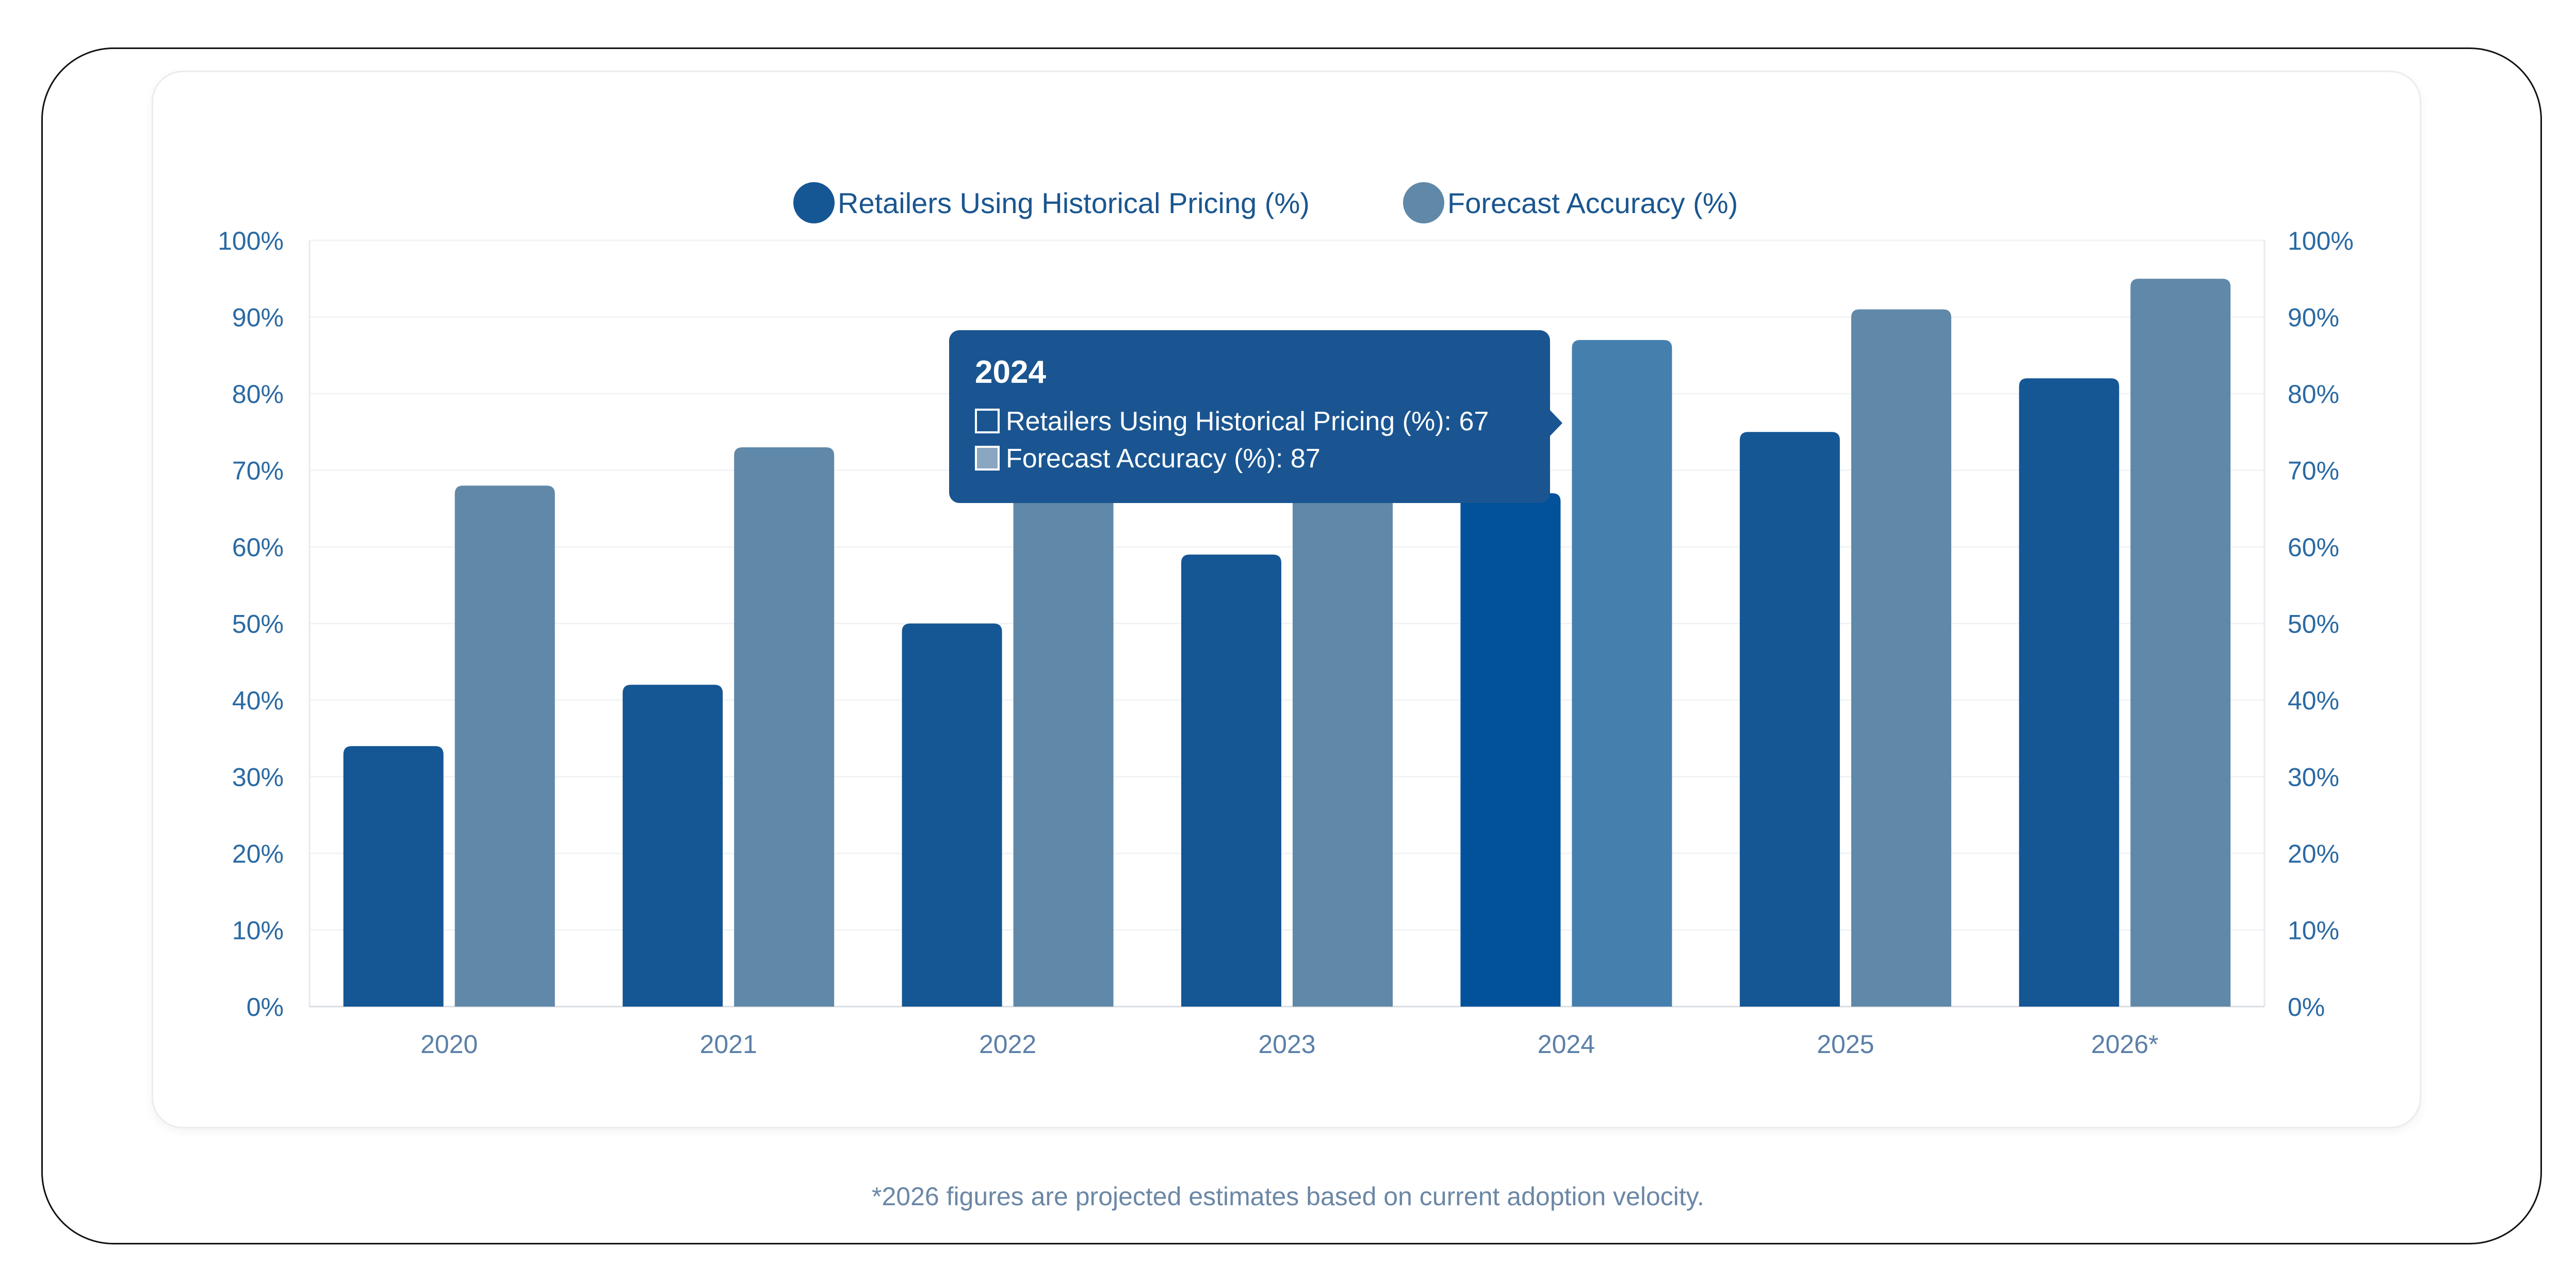 The height and width of the screenshot is (1279, 2576). Describe the element at coordinates (2314, 700) in the screenshot. I see `right-y-tick-label: 40%` at that location.